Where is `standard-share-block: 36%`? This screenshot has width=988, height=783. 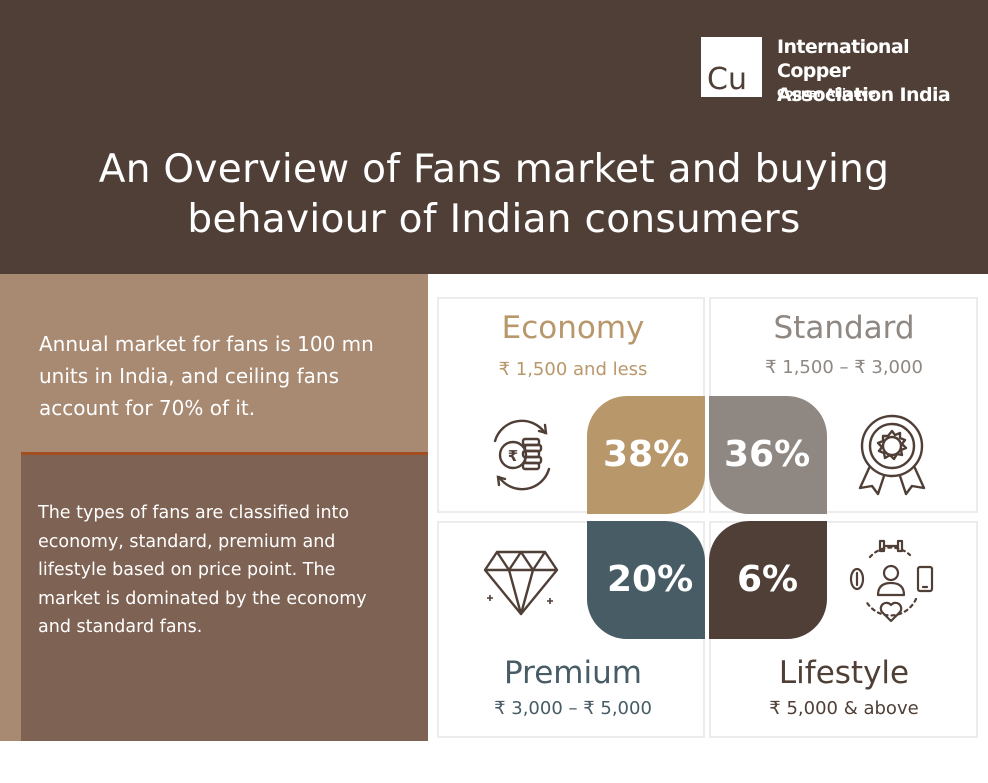
standard-share-block: 36% is located at coordinates (768, 455).